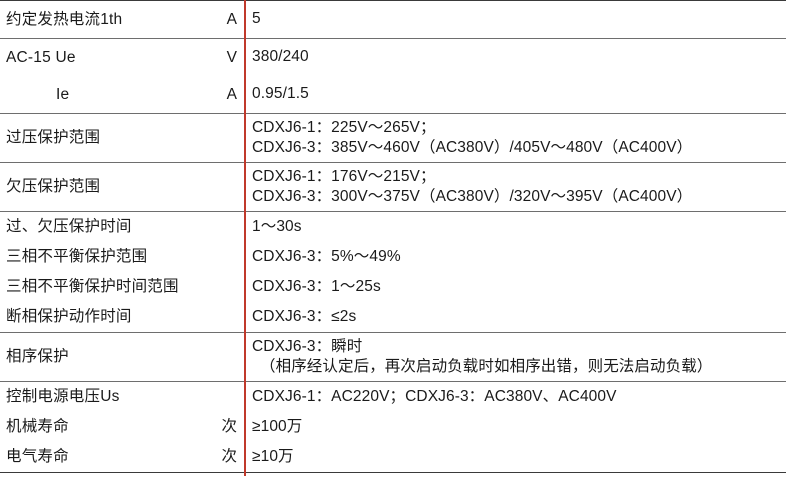 The width and height of the screenshot is (786, 504). What do you see at coordinates (245, 238) in the screenshot?
I see `column-divider-line` at bounding box center [245, 238].